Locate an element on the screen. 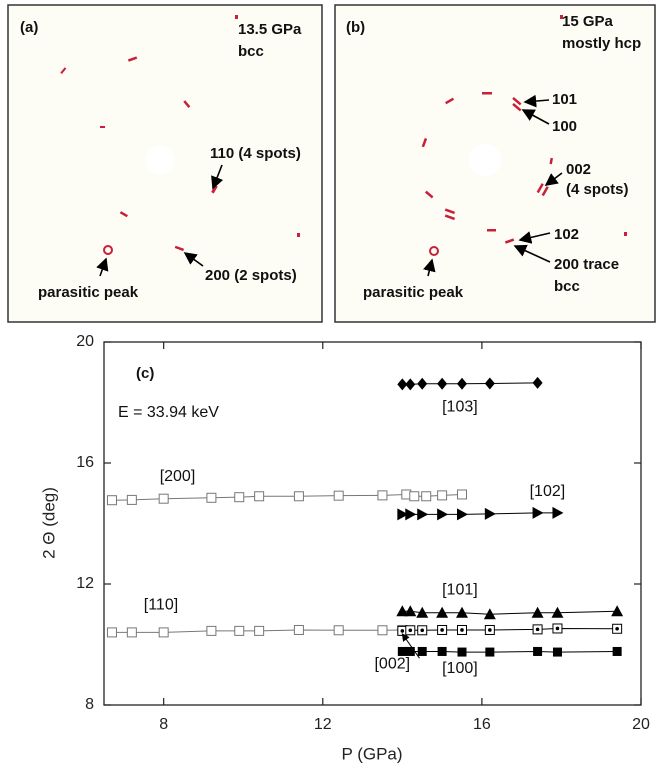 This screenshot has height=772, width=661. x-axis-title: P (GPa) is located at coordinates (371, 753).